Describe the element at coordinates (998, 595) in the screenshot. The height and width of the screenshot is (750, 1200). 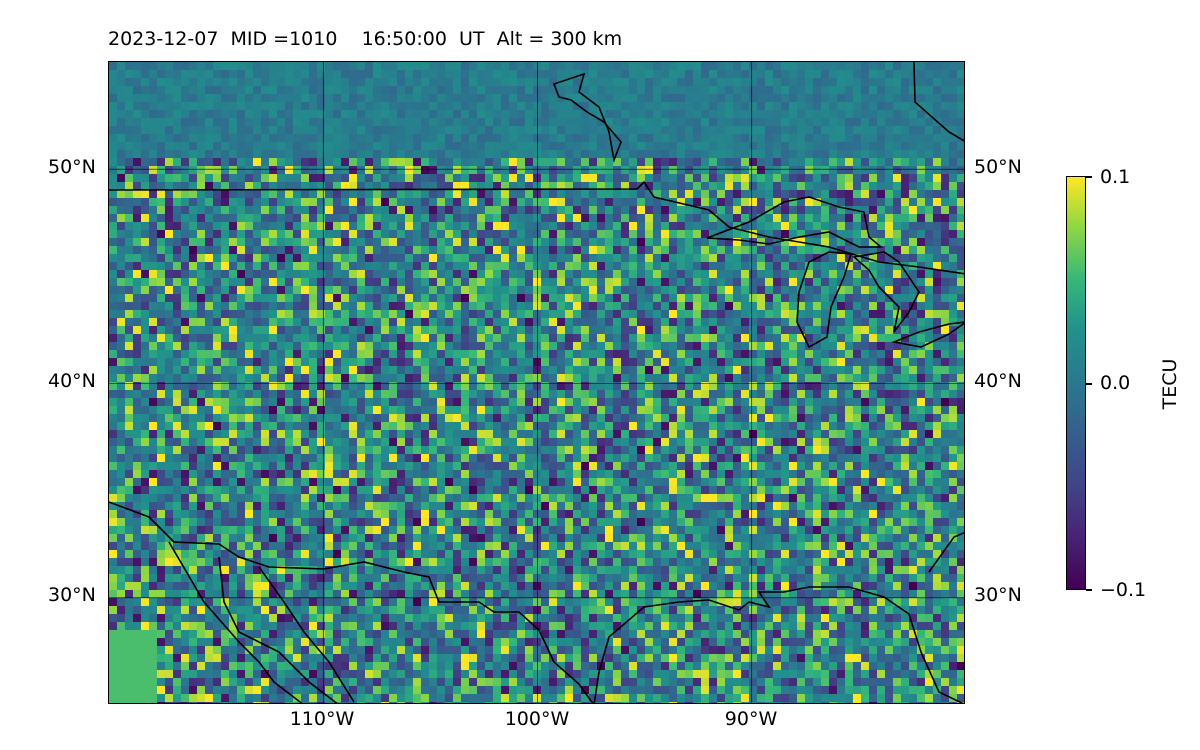
I see `lat-label-right-30: 30°N` at that location.